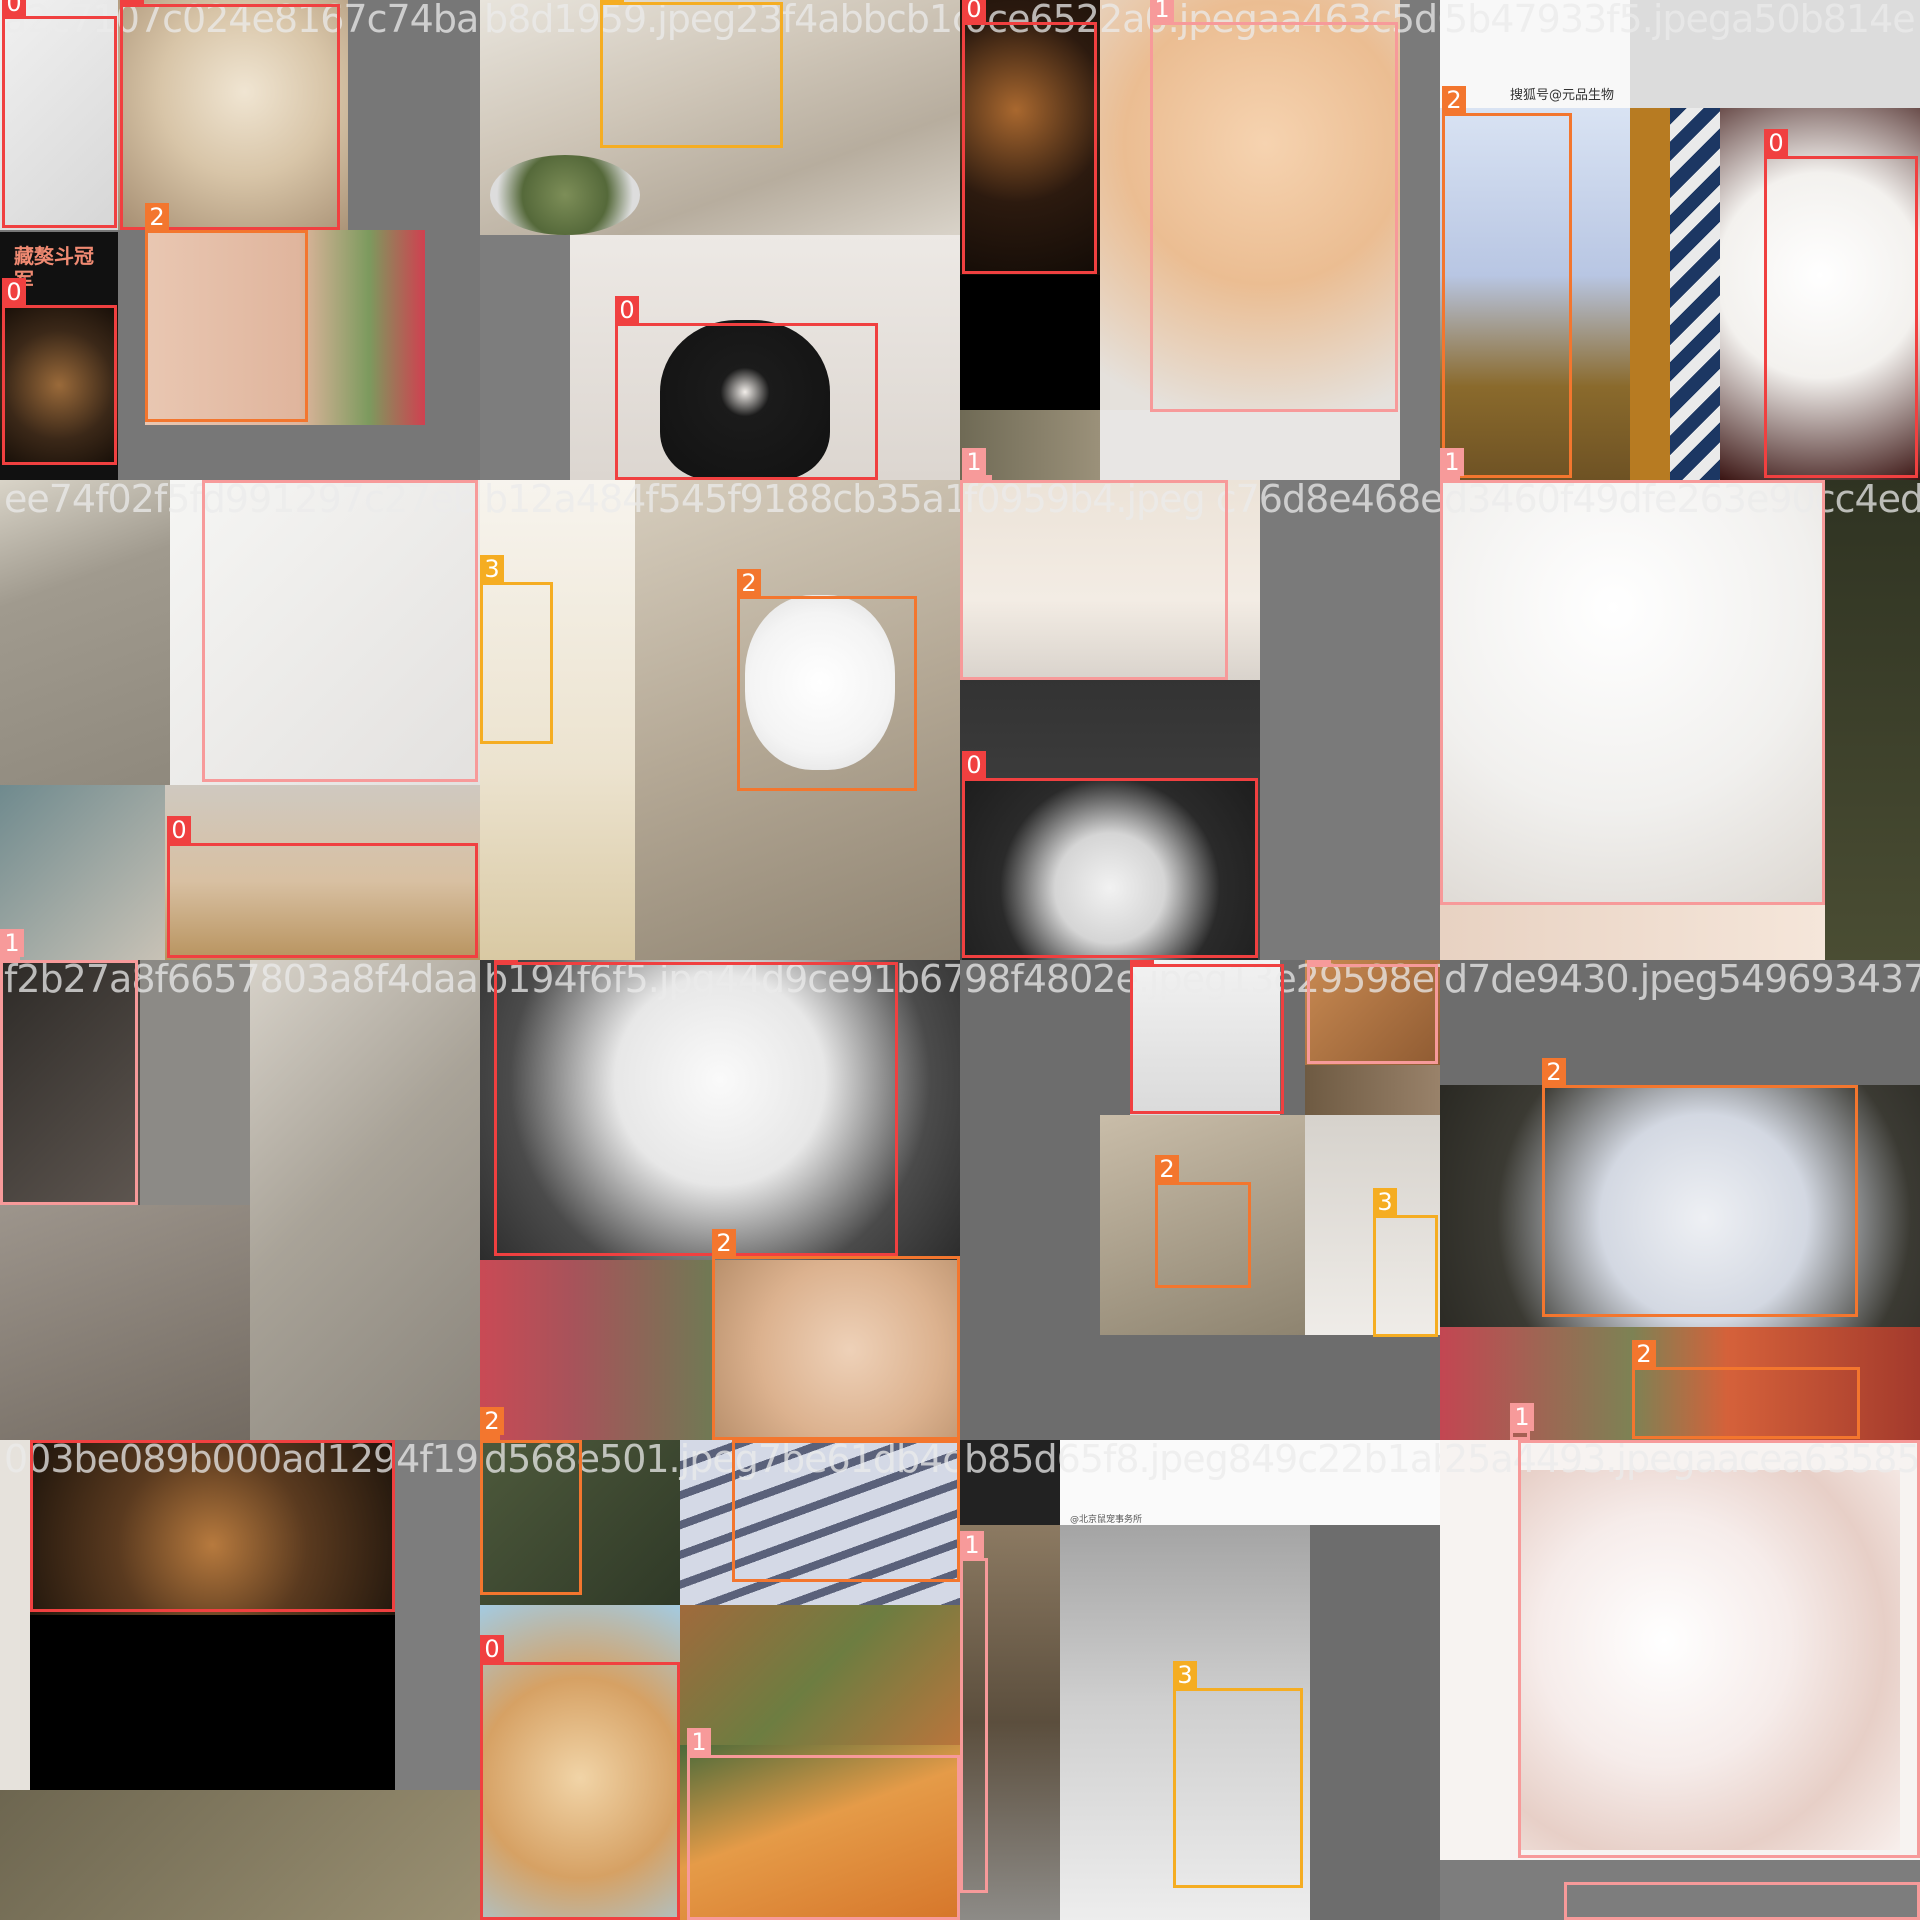 This screenshot has height=1920, width=1920. Describe the element at coordinates (1535, 294) in the screenshot. I see `photo-cage-dog` at that location.